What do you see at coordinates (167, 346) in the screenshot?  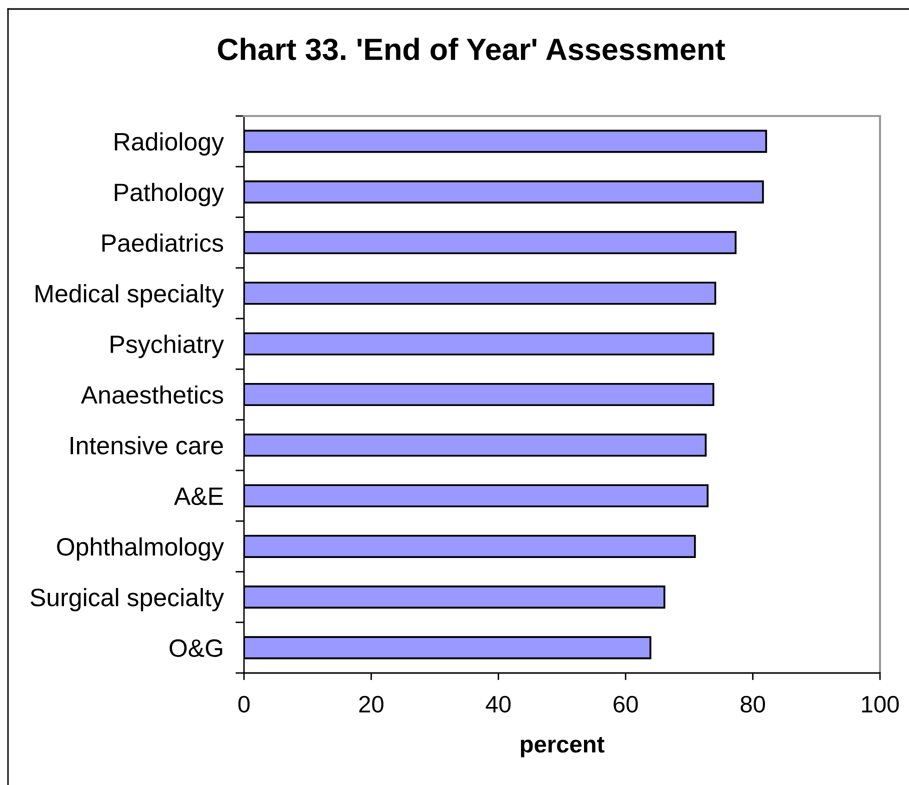 I see `y-tick-label: Psychiatry` at bounding box center [167, 346].